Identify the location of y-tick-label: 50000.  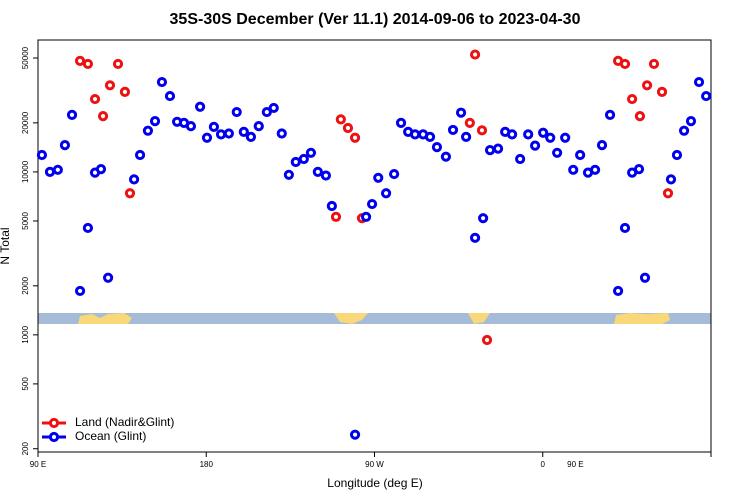
(25, 57).